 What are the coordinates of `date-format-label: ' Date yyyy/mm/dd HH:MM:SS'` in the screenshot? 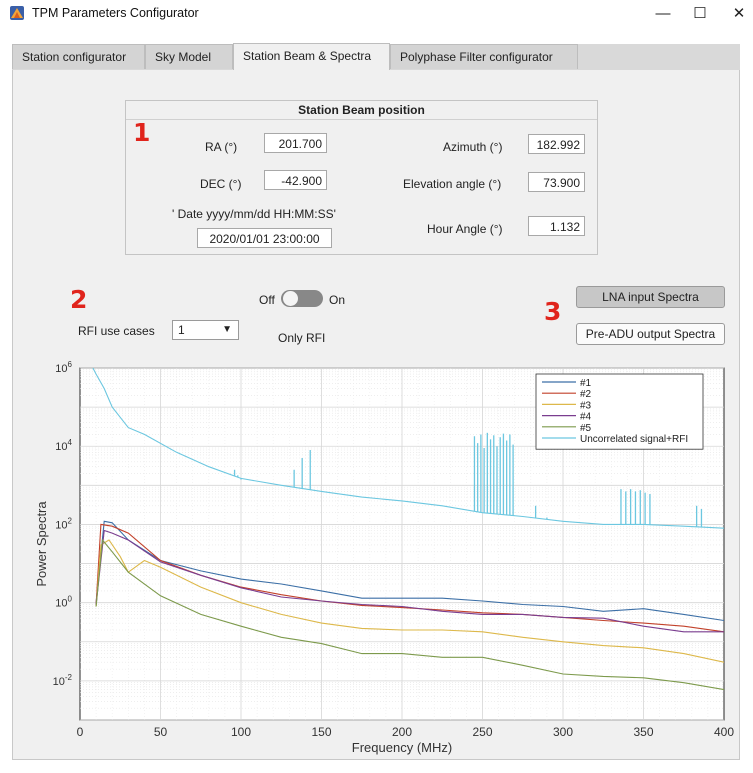 It's located at (254, 214).